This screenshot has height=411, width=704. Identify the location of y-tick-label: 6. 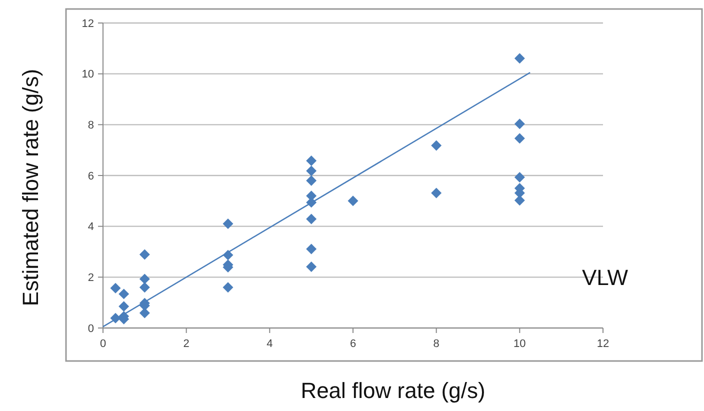
(91, 176).